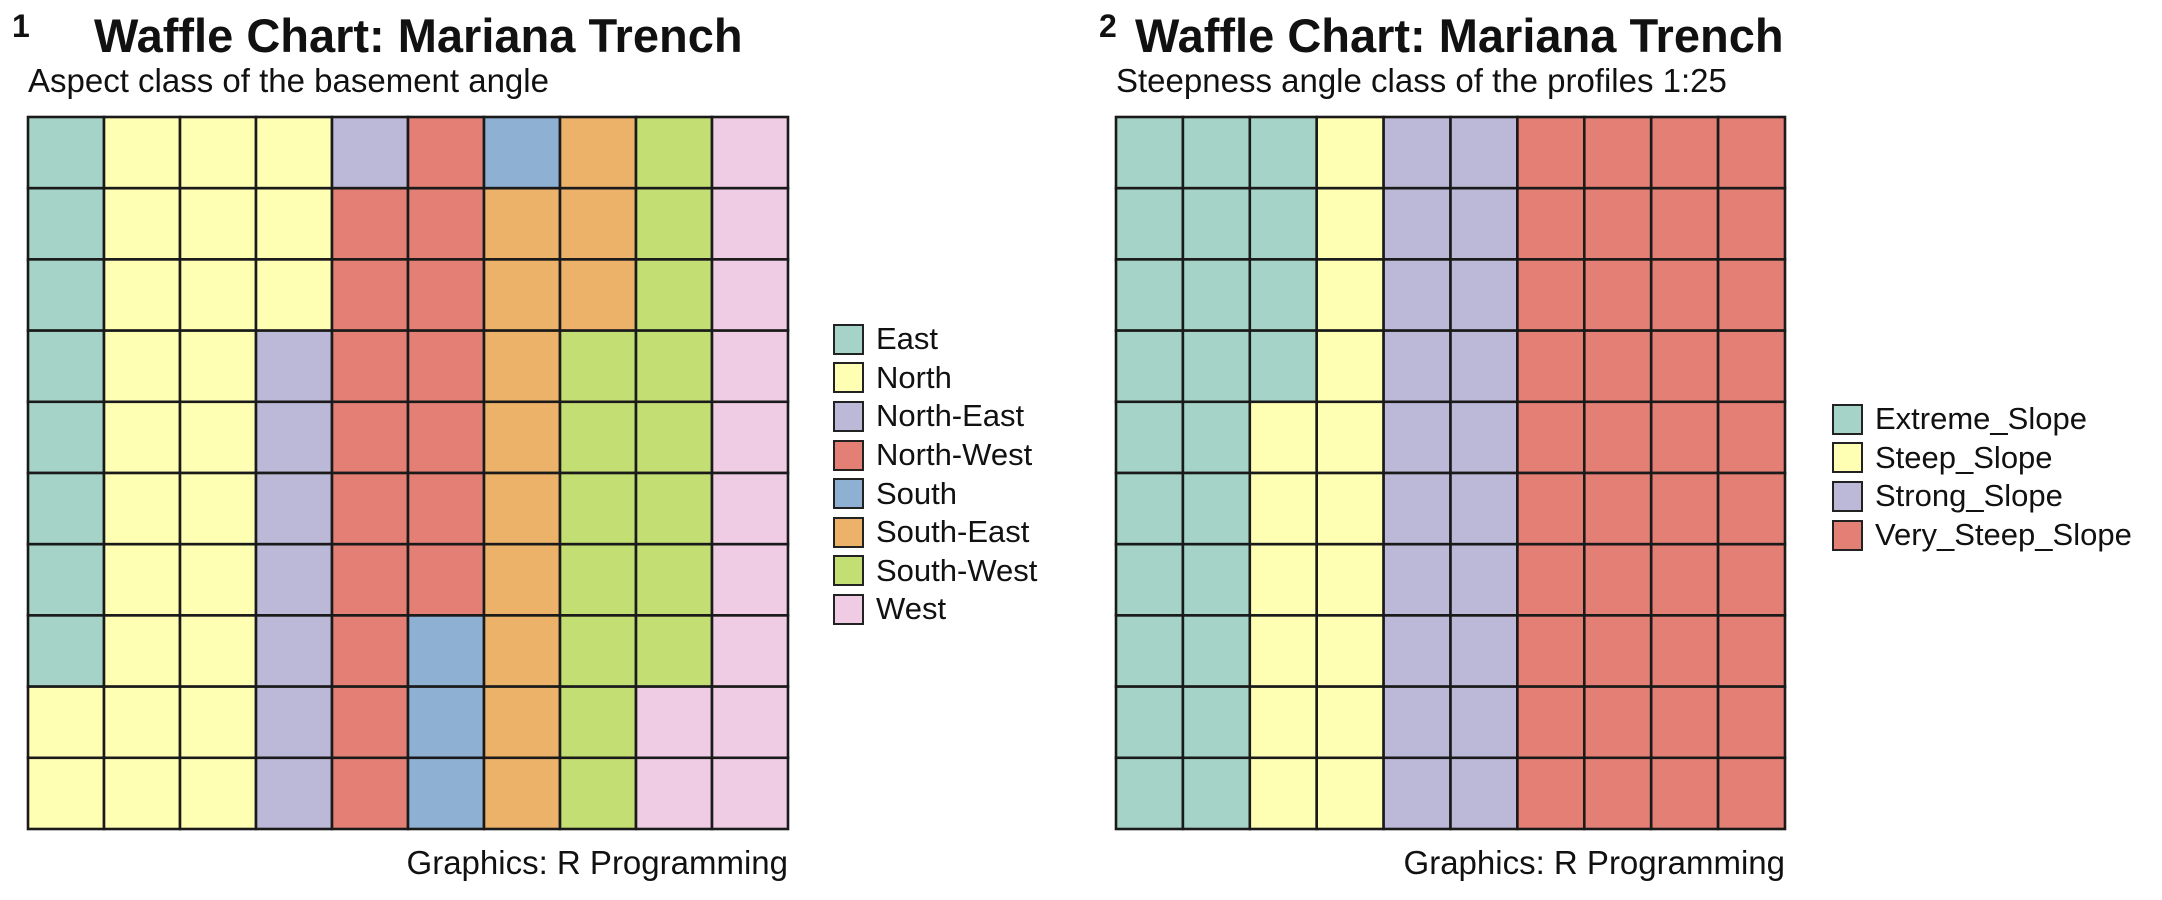 The height and width of the screenshot is (900, 2162). Describe the element at coordinates (935, 416) in the screenshot. I see `legend-item: North-East` at that location.